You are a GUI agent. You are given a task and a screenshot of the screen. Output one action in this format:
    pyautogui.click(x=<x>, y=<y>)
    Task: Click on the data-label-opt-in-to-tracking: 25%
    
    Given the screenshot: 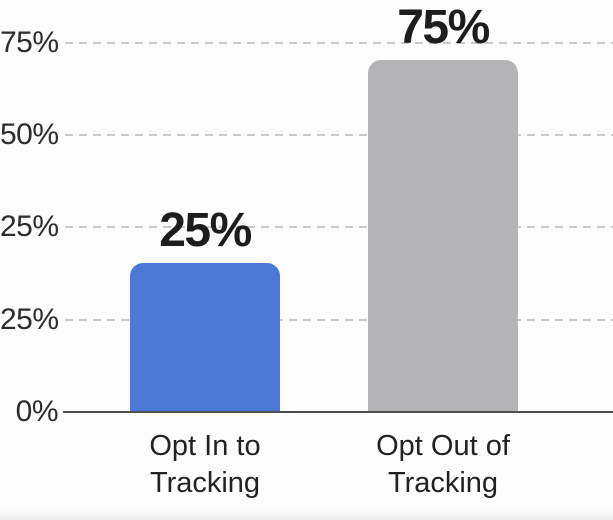 What is the action you would take?
    pyautogui.click(x=205, y=230)
    